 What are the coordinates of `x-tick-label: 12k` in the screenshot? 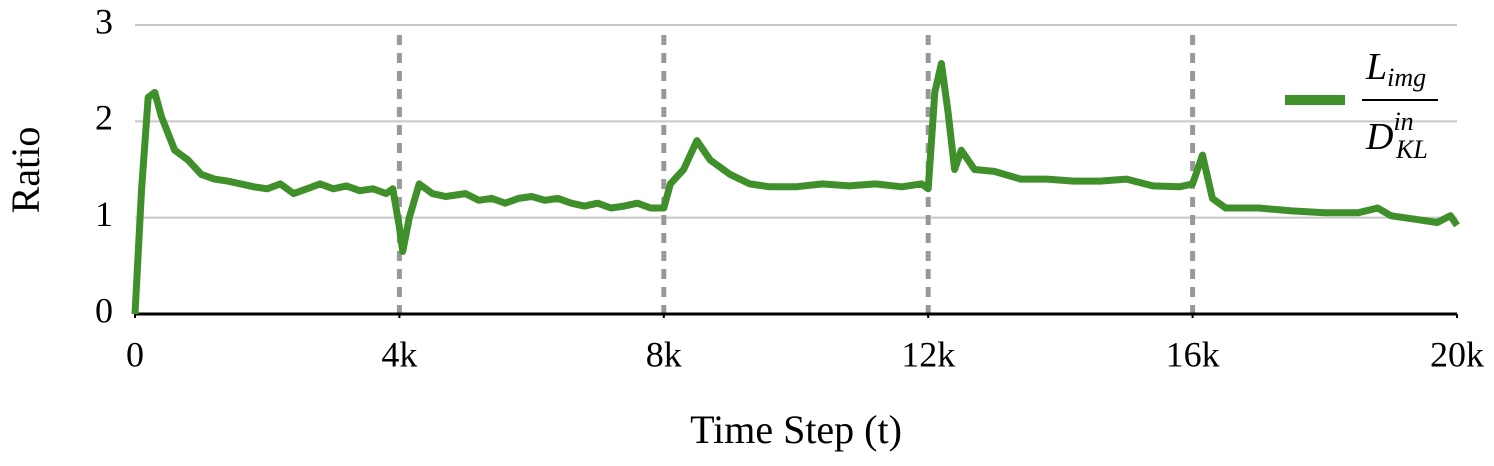 It's located at (928, 354).